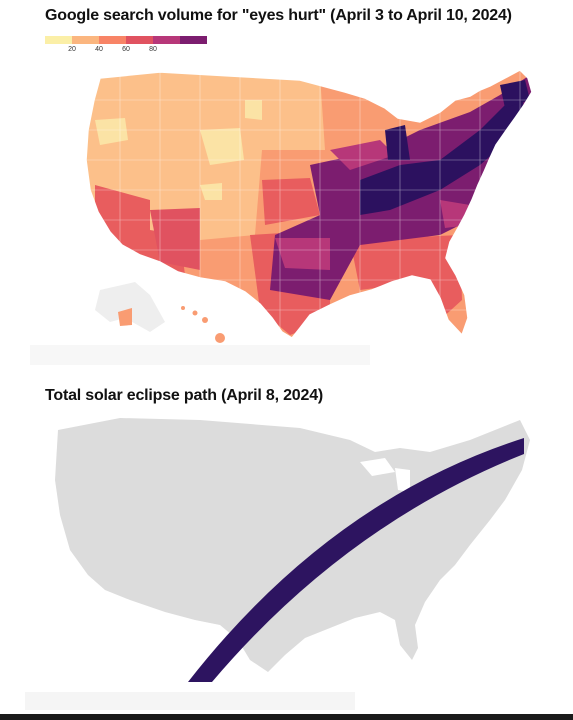 The height and width of the screenshot is (720, 573). What do you see at coordinates (153, 49) in the screenshot?
I see `legend-tick: 80` at bounding box center [153, 49].